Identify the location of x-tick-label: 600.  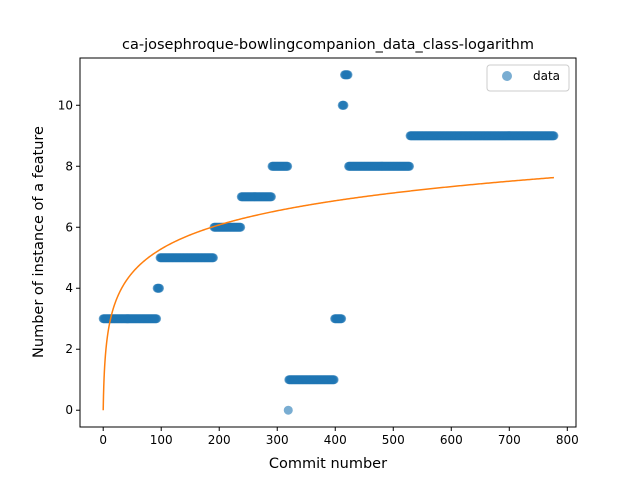
(451, 440).